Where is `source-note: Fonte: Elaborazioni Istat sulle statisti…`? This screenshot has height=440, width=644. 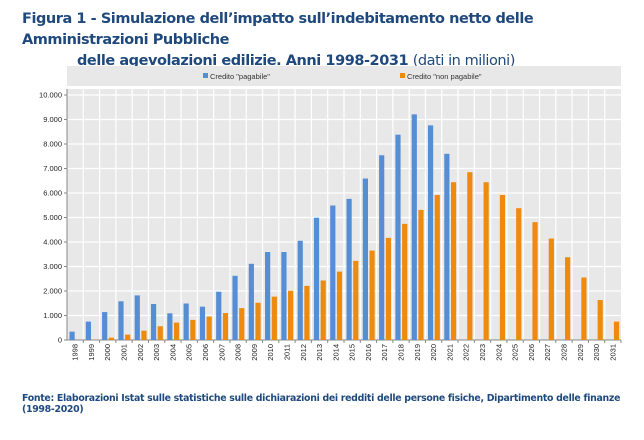 source-note: Fonte: Elaborazioni Istat sulle statisti… is located at coordinates (321, 404).